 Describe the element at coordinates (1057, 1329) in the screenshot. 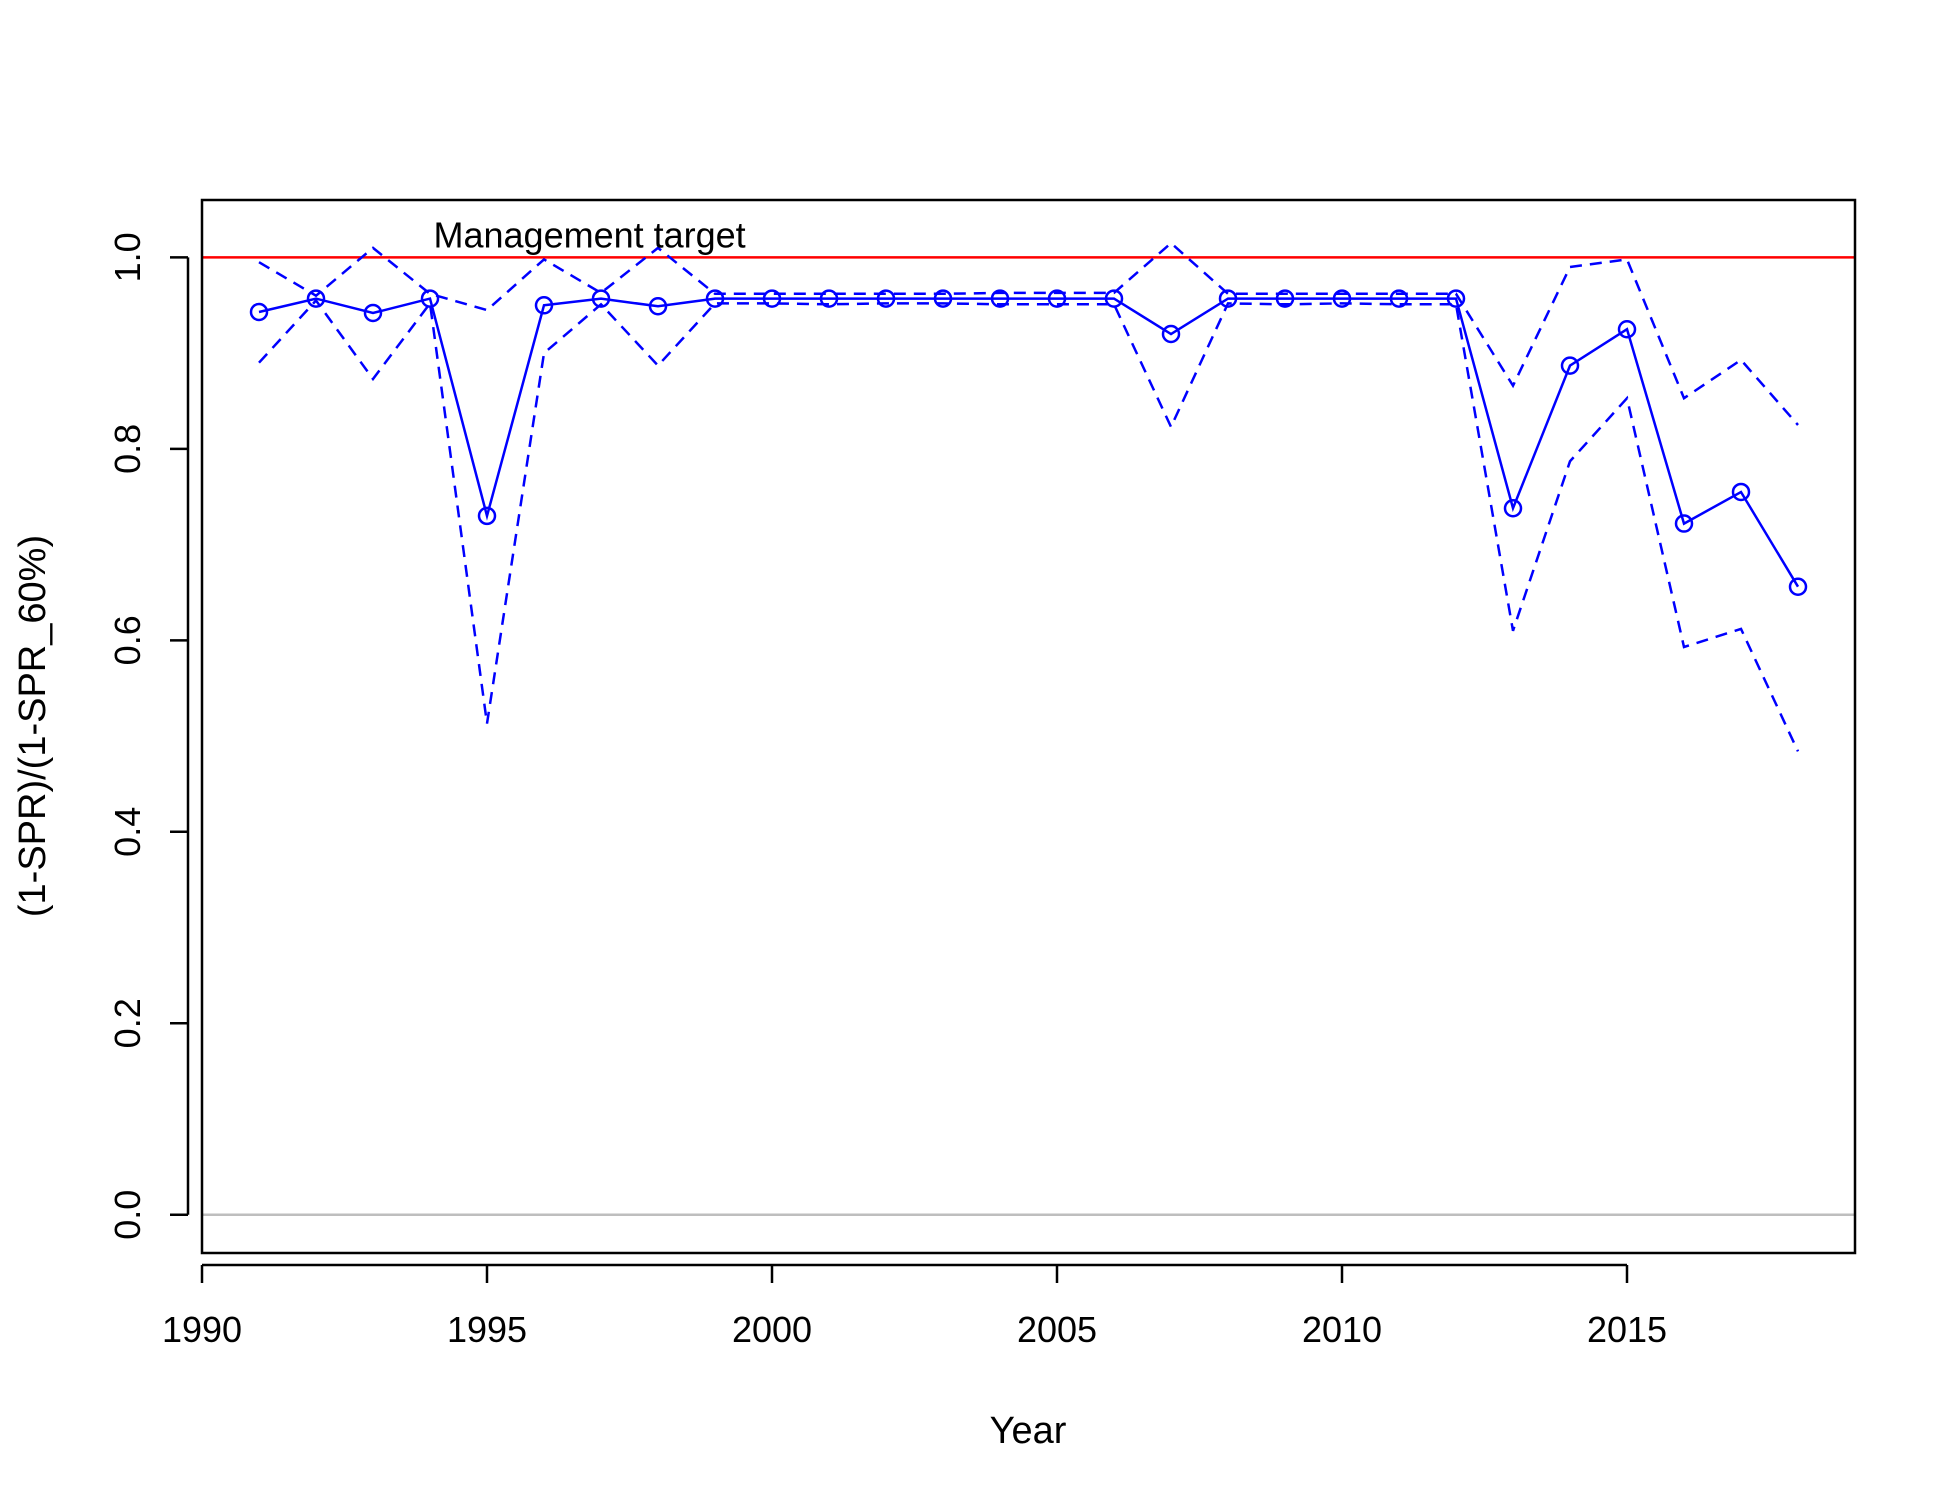

I see `x-tick-label: 2005` at that location.